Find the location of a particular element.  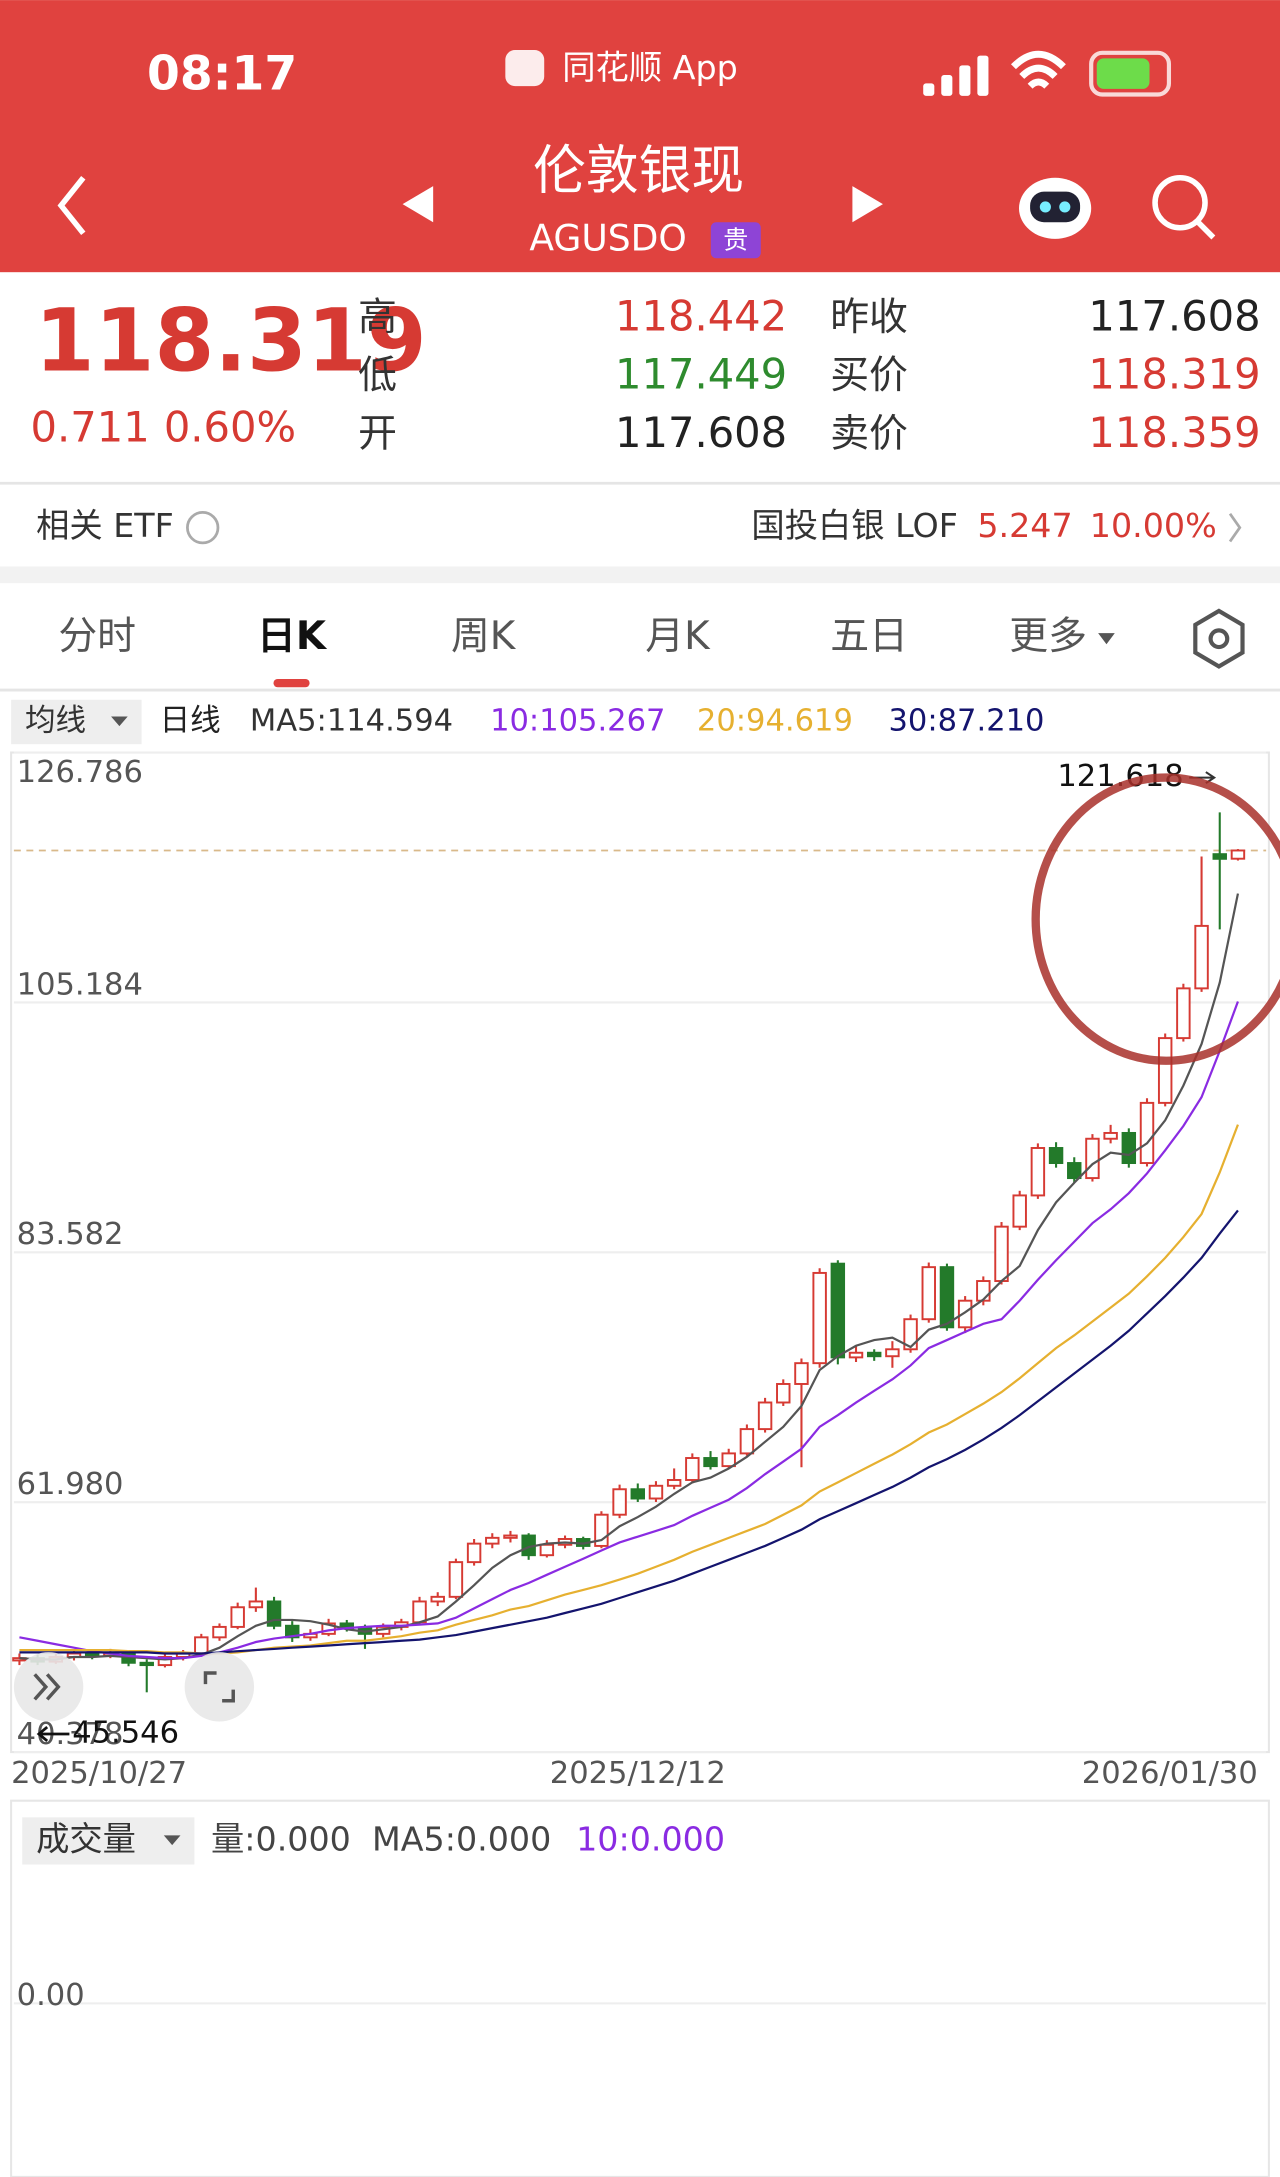

settings-icon is located at coordinates (1219, 639).